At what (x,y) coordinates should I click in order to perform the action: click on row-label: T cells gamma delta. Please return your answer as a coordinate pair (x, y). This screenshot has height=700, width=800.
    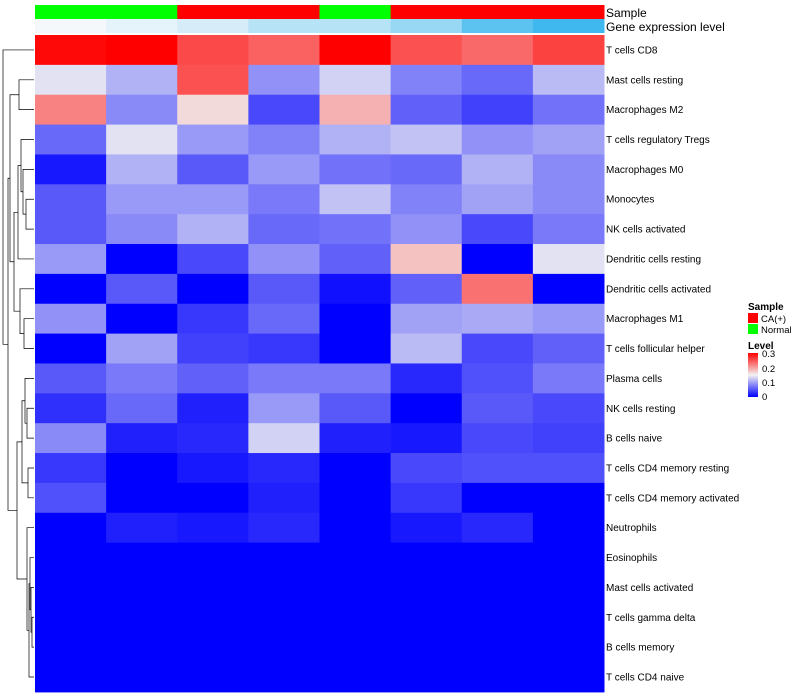
    Looking at the image, I should click on (651, 618).